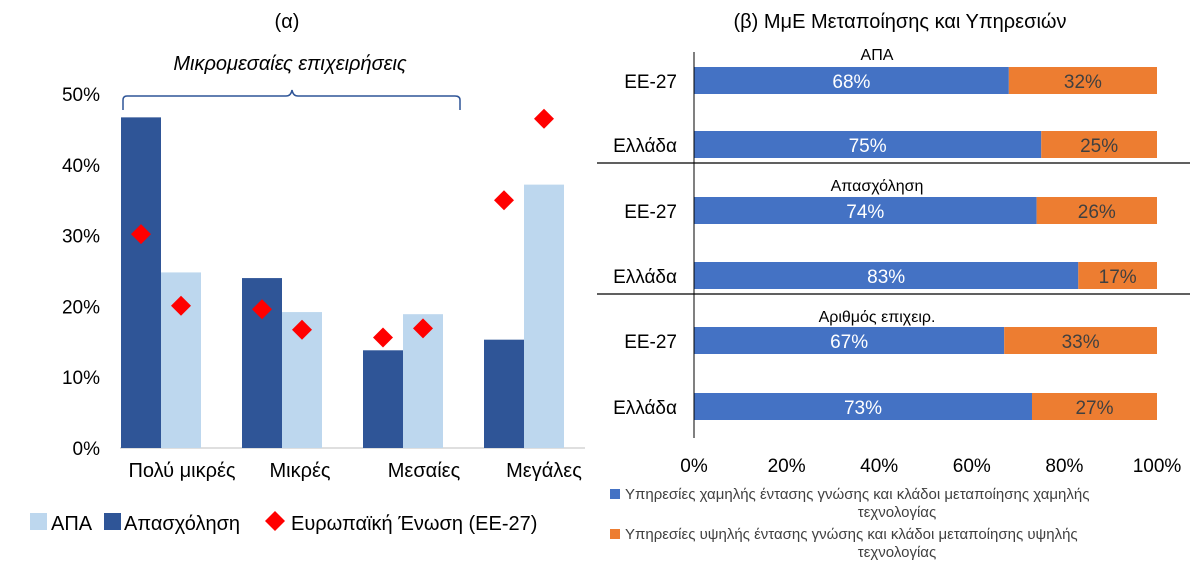 Image resolution: width=1200 pixels, height=571 pixels. What do you see at coordinates (275, 521) in the screenshot?
I see `legend-marker-eu` at bounding box center [275, 521].